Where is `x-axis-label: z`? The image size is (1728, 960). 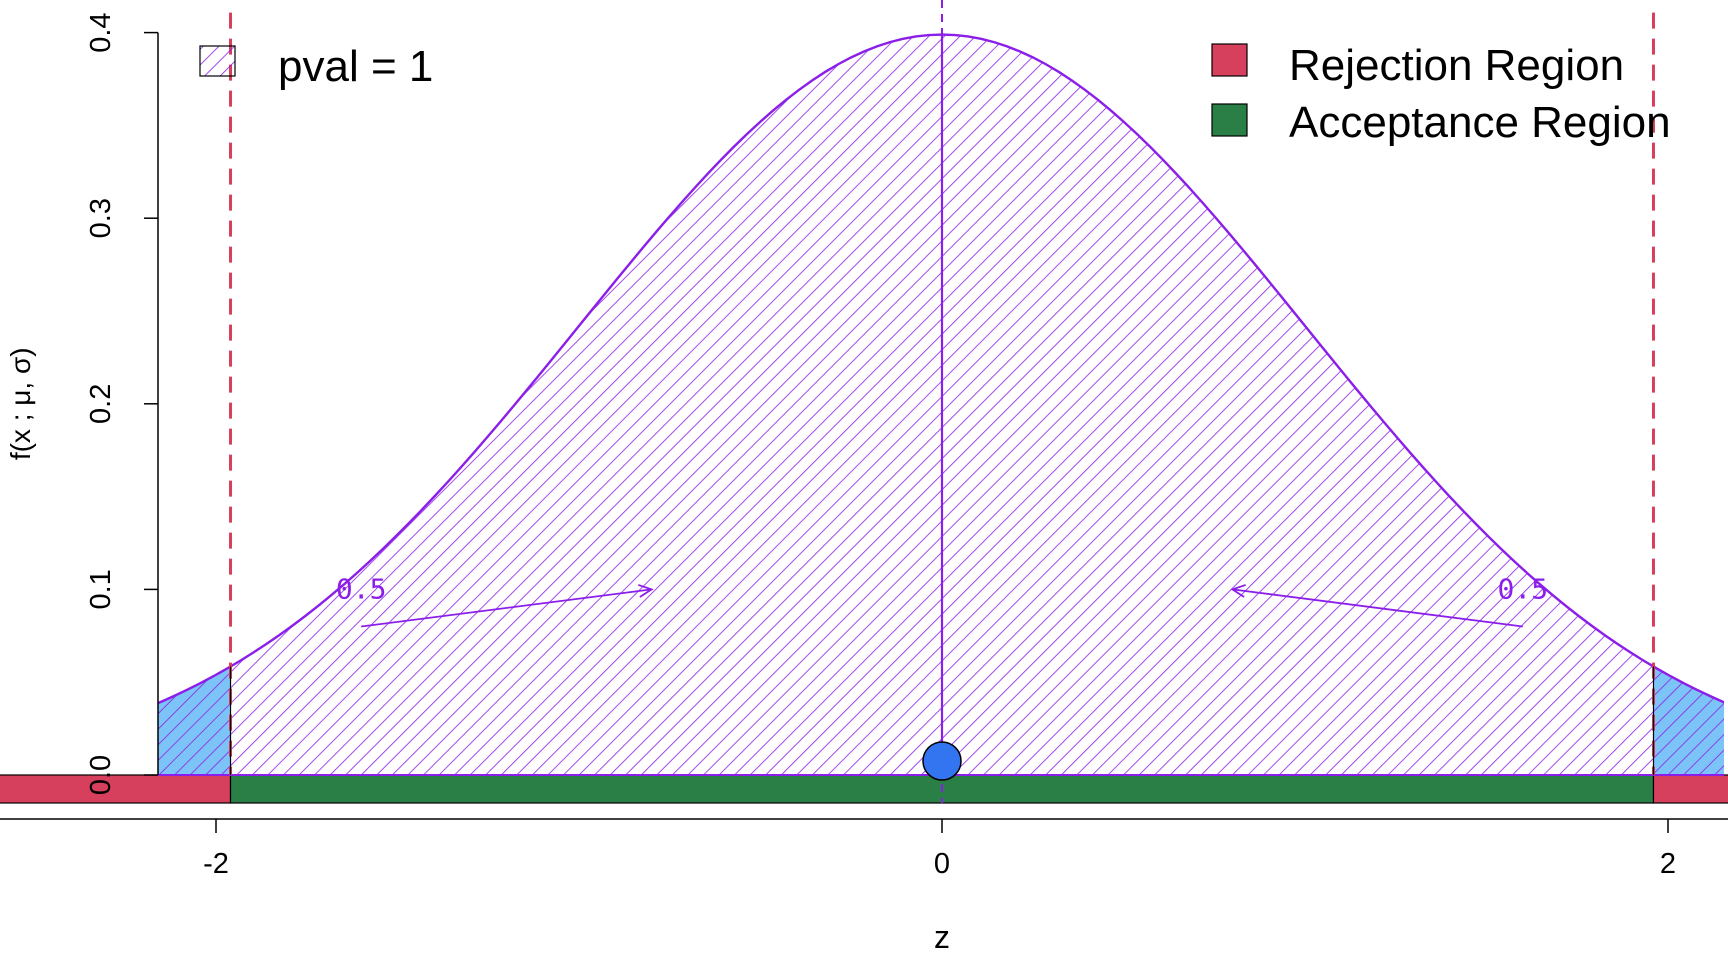
x-axis-label: z is located at coordinates (942, 937).